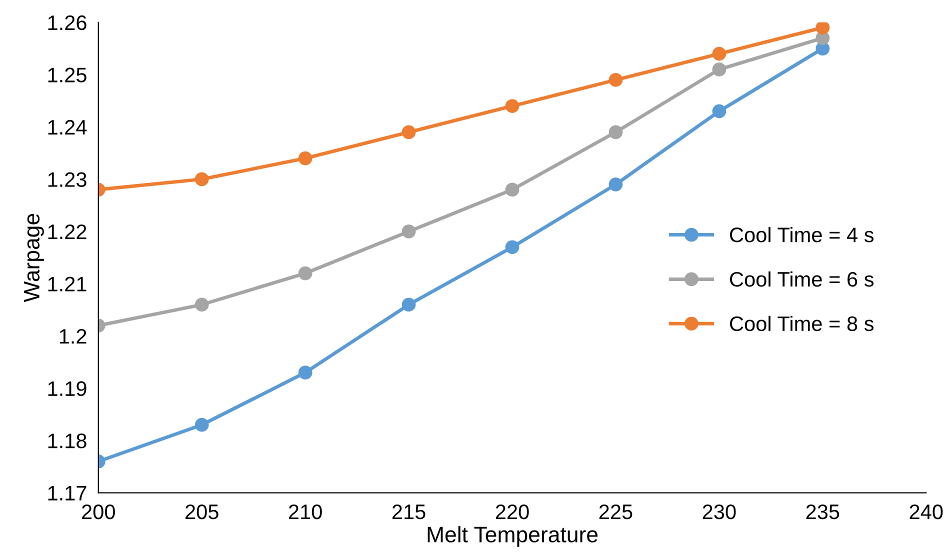 The image size is (946, 560). I want to click on legend-label: Cool Time = 8 s, so click(802, 324).